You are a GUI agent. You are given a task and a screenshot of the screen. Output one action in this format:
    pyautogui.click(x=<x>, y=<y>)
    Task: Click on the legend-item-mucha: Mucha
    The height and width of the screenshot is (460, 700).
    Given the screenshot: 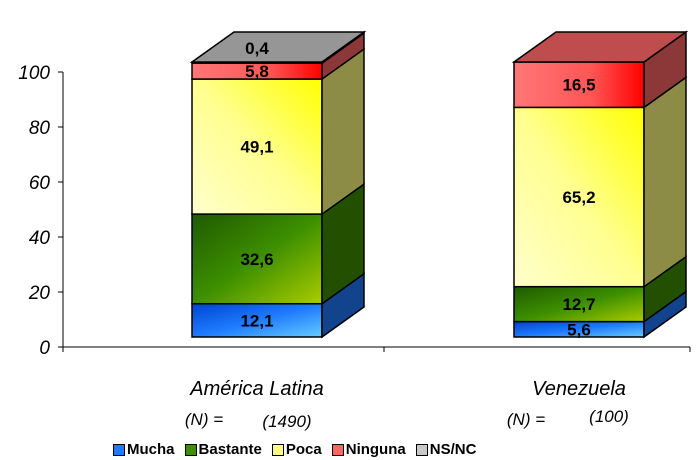 What is the action you would take?
    pyautogui.click(x=144, y=449)
    